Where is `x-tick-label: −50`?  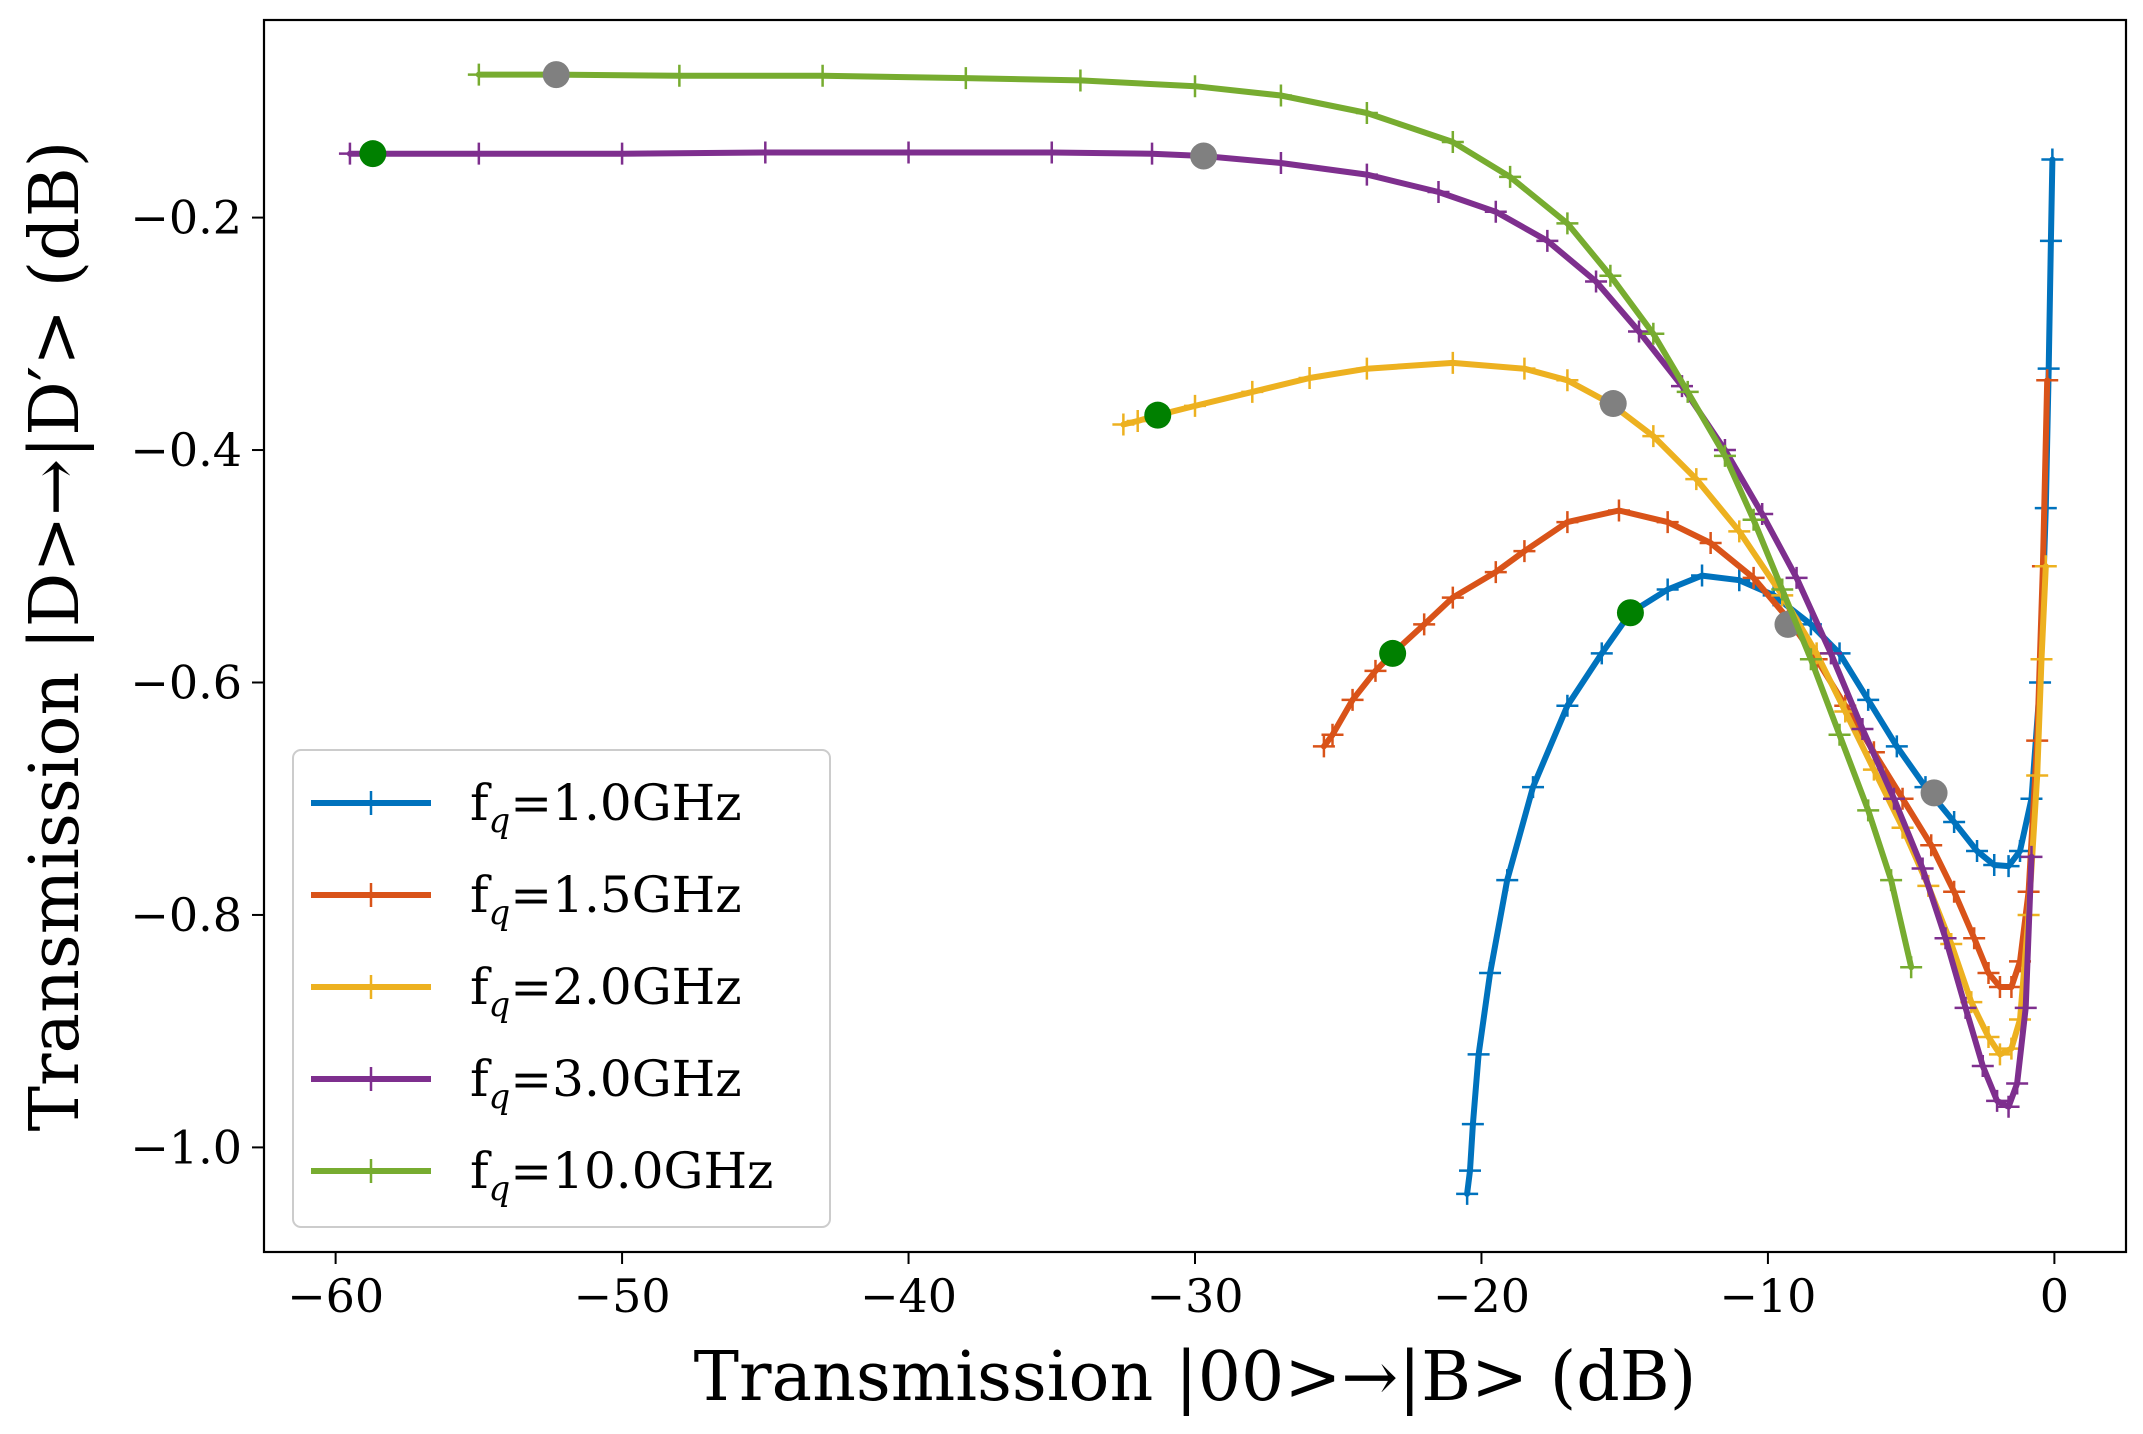
x-tick-label: −50 is located at coordinates (622, 1296).